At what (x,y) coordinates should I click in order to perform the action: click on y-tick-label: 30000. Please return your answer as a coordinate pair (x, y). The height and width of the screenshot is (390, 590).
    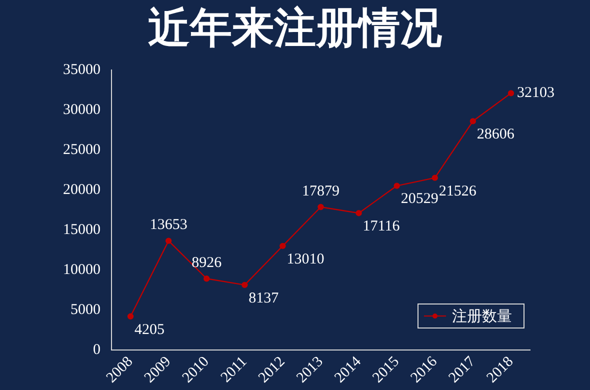
    Looking at the image, I should click on (81, 110).